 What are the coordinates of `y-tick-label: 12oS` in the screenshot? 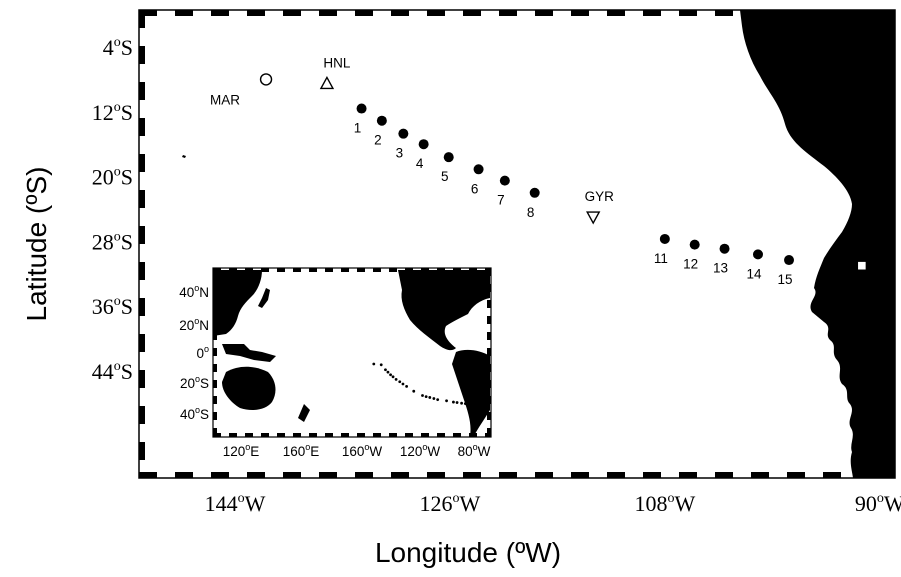 It's located at (112, 112).